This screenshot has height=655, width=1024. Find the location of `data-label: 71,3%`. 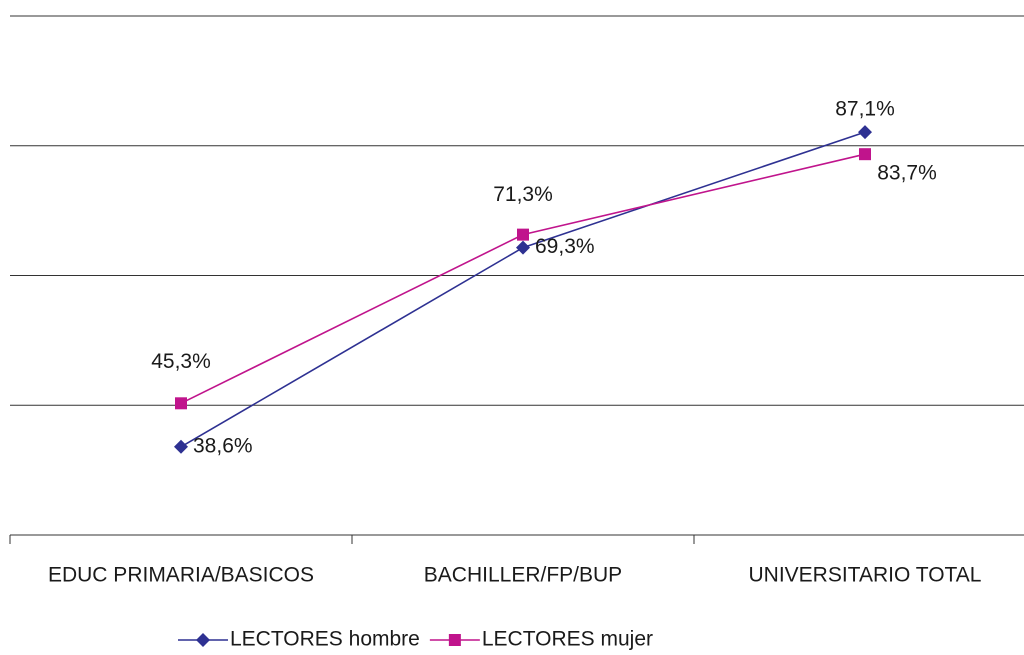

data-label: 71,3% is located at coordinates (523, 194).